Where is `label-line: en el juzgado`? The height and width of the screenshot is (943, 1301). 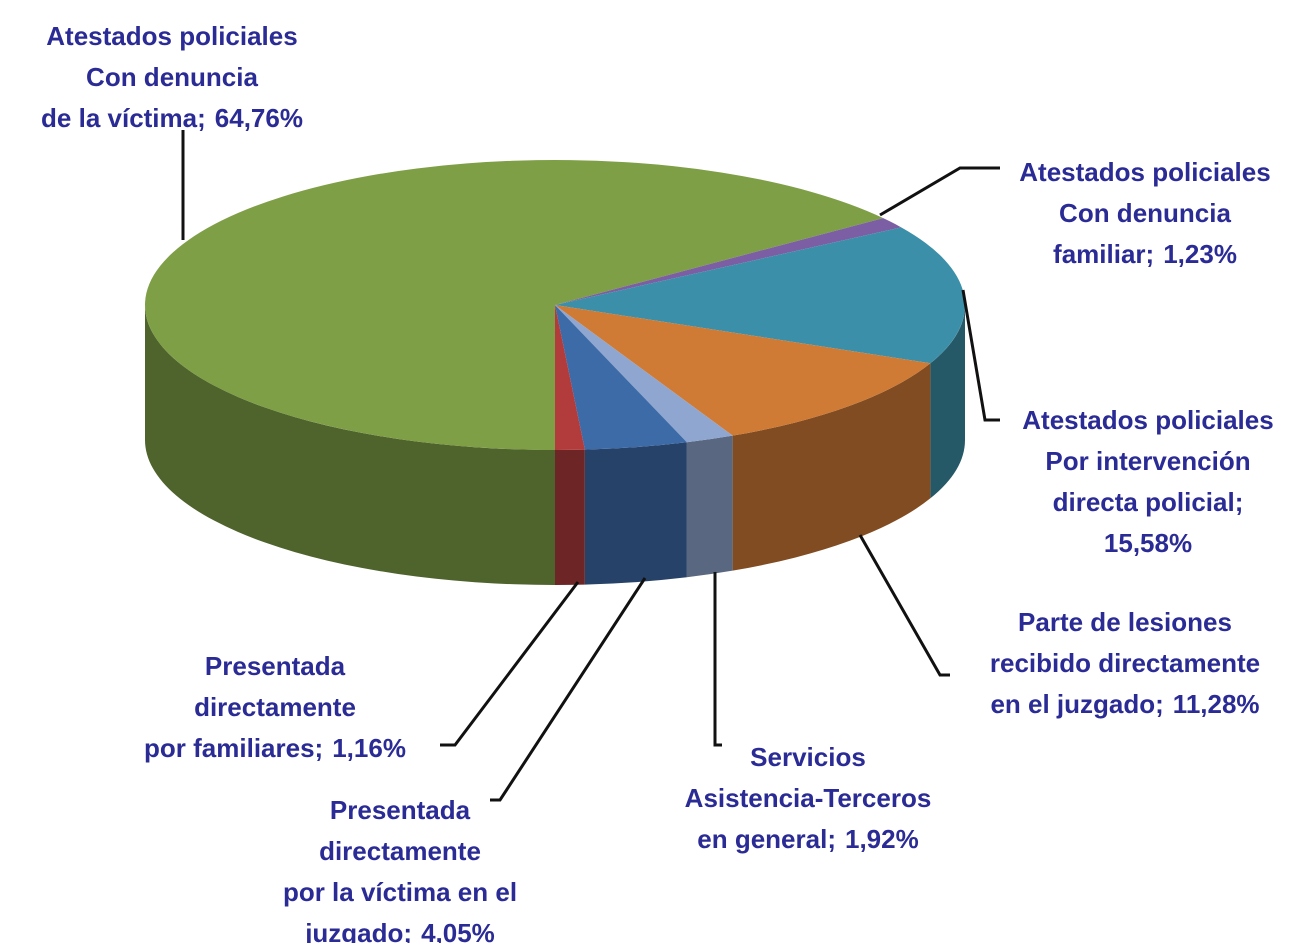
label-line: en el juzgado is located at coordinates (1072, 704).